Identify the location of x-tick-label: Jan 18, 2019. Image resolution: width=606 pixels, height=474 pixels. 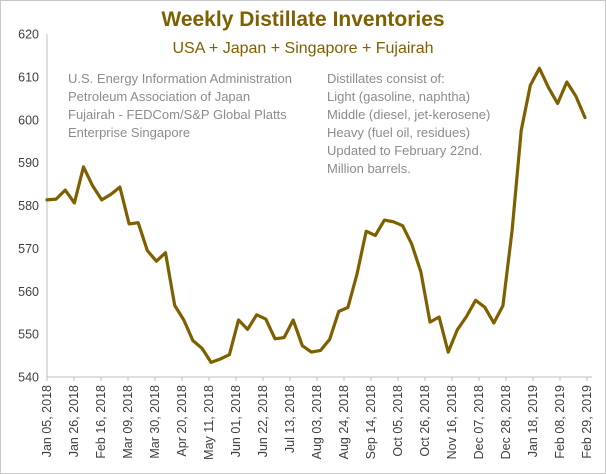
(533, 421).